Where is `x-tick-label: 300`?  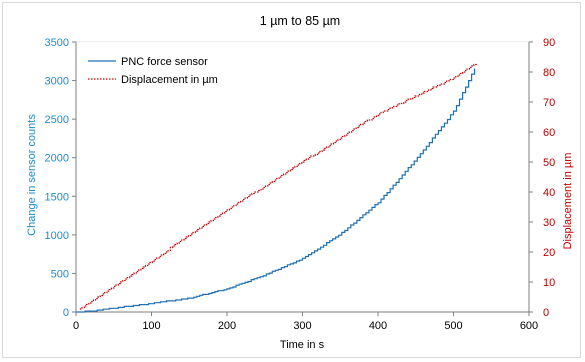 x-tick-label: 300 is located at coordinates (302, 326).